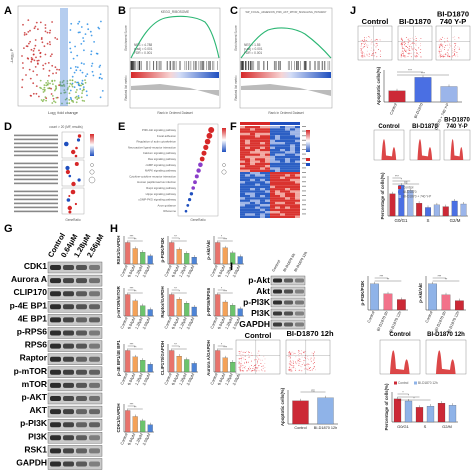 The height and width of the screenshot is (474, 474). I want to click on heatmap-gene-label, so click(304, 140).